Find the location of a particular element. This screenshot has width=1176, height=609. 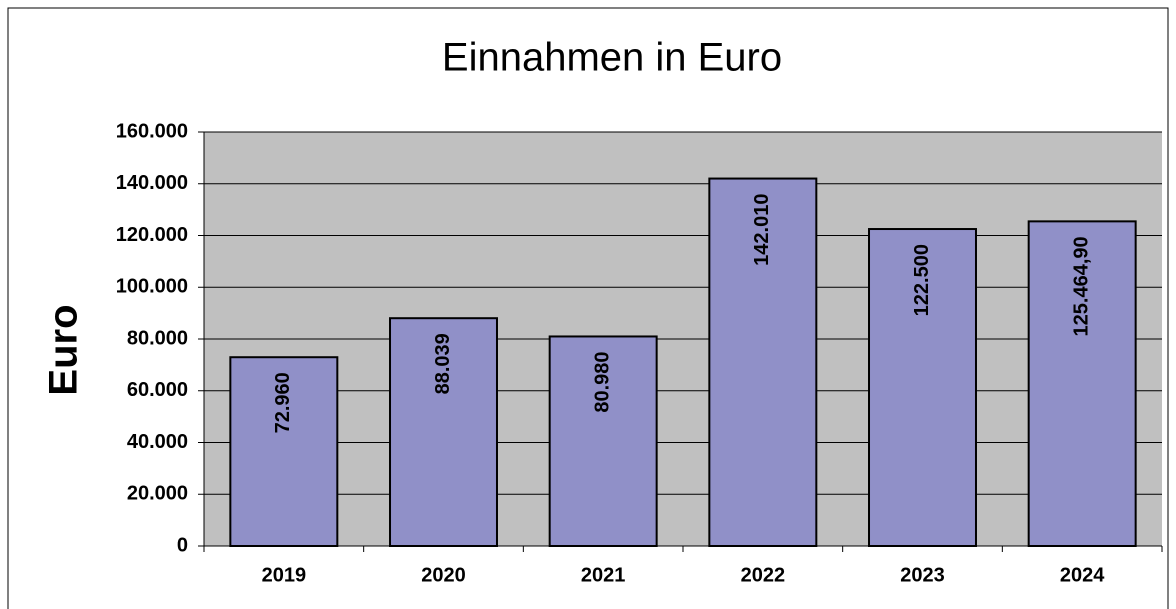

x-tick-label: 2021 is located at coordinates (603, 575).